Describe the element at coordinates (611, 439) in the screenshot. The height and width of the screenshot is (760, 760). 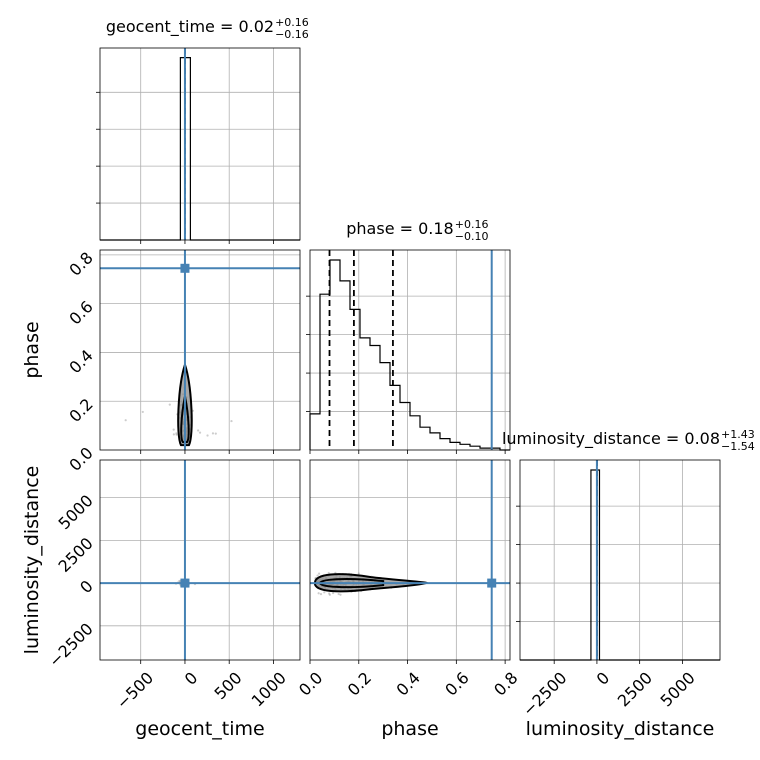
I see `title-text: luminosity_distance = 0.08` at that location.